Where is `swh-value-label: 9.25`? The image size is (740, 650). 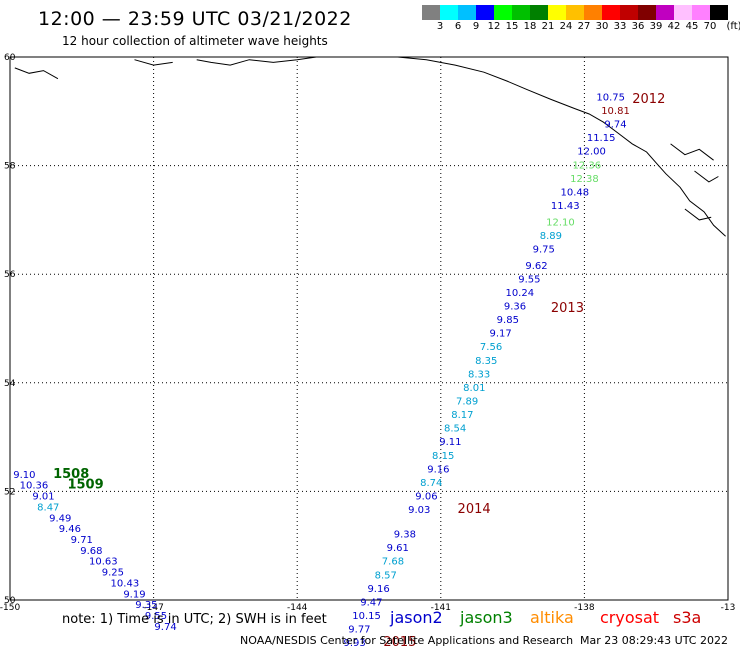 swh-value-label: 9.25 is located at coordinates (113, 573).